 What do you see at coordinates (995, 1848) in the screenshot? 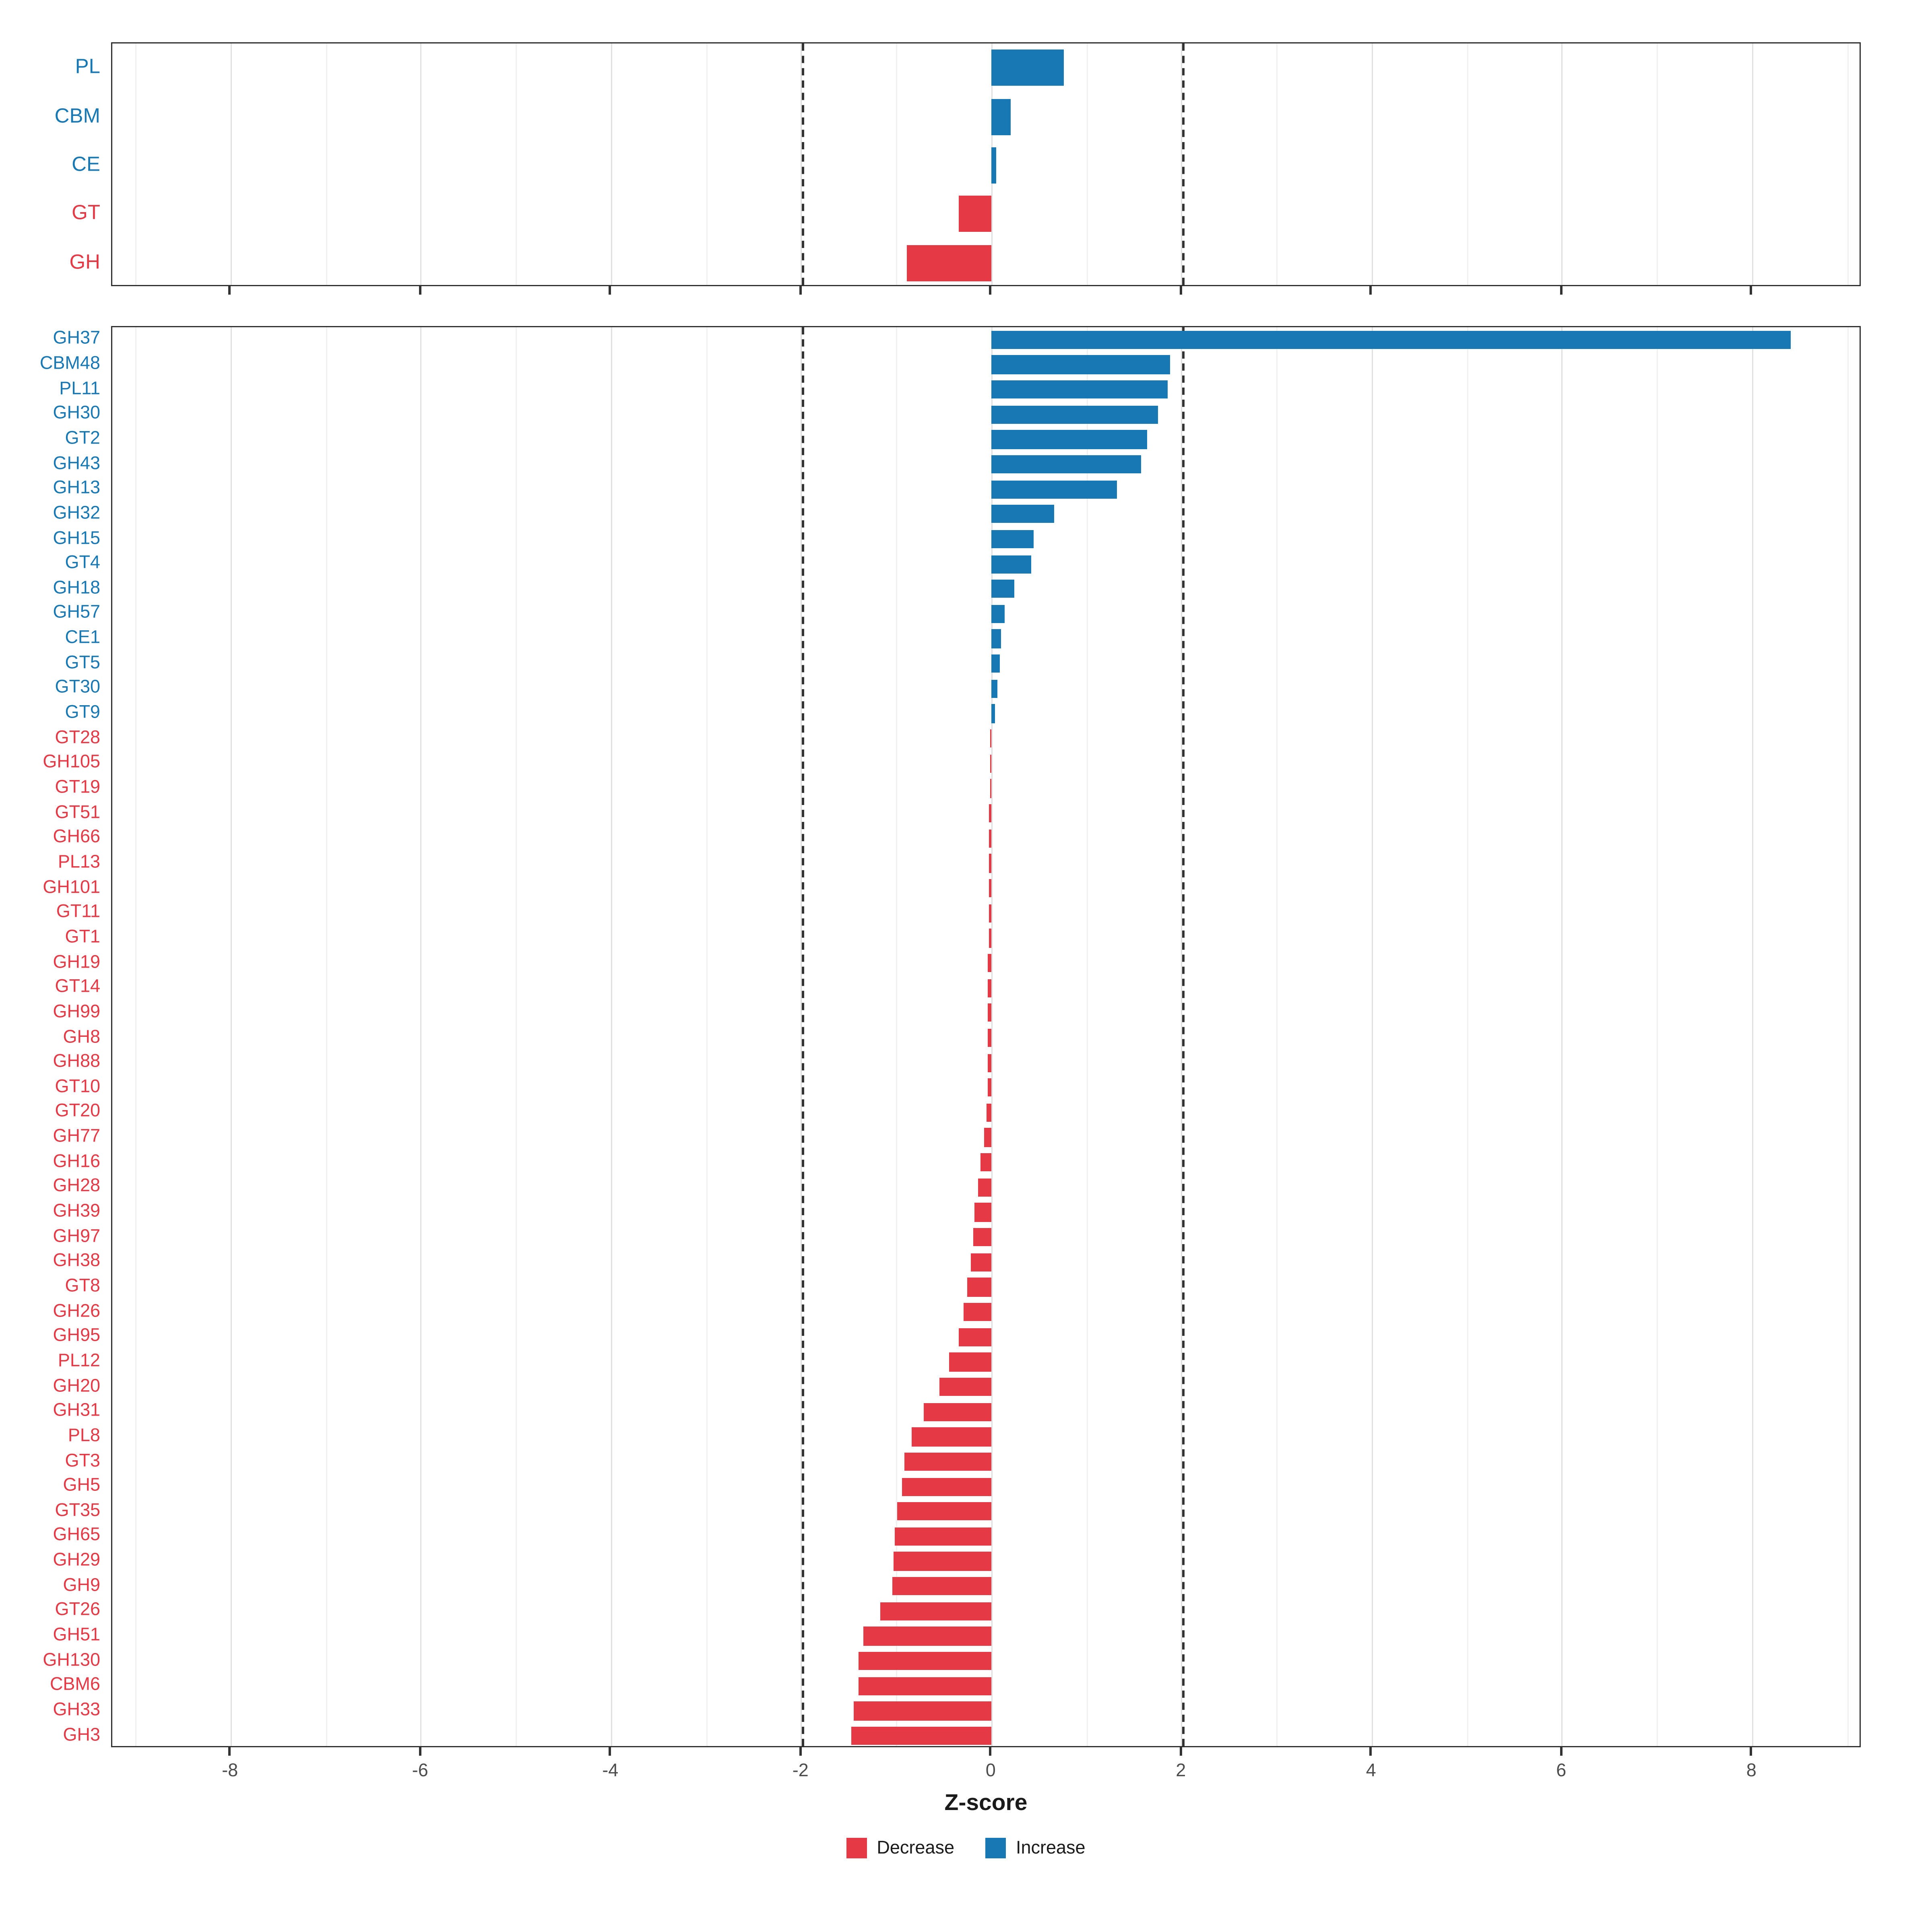
I see `legend-swatch-increase` at bounding box center [995, 1848].